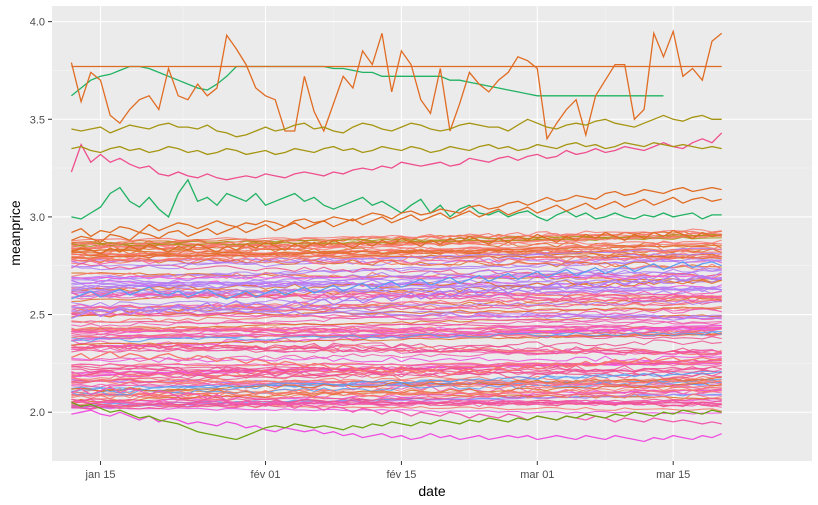 The image size is (818, 505). Describe the element at coordinates (673, 475) in the screenshot. I see `x-tick-label: mar 15` at that location.